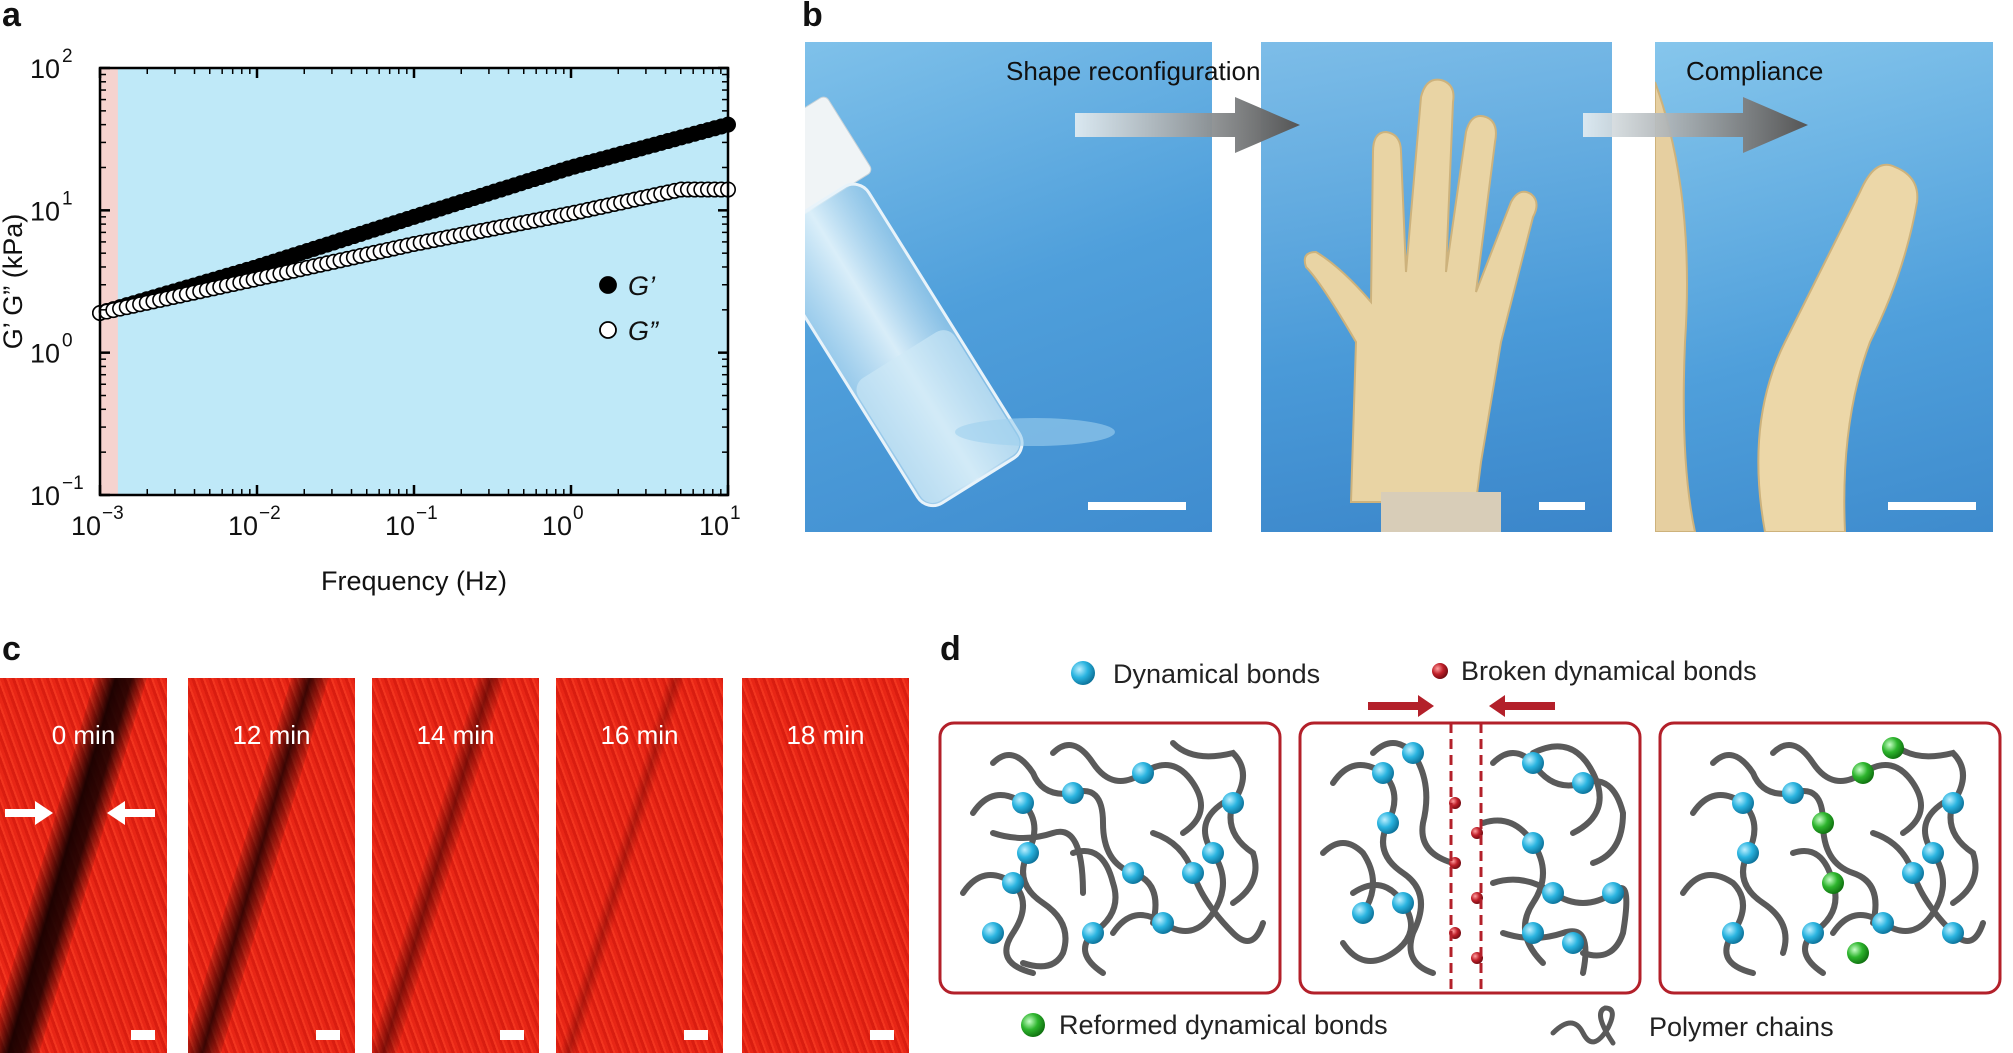 Image resolution: width=2013 pixels, height=1053 pixels. What do you see at coordinates (578, 513) in the screenshot?
I see `x-tick-exponent: 0` at bounding box center [578, 513].